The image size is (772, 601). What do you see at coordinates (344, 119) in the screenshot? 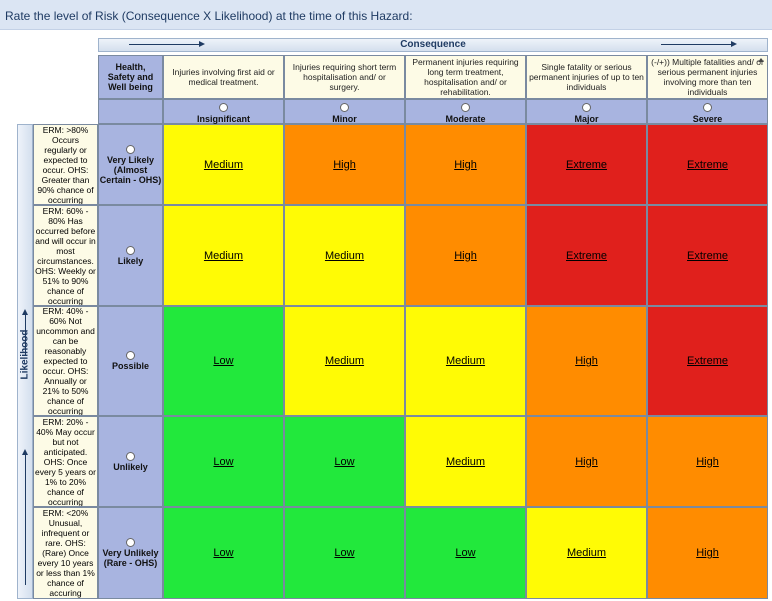
I see `consequence-label: Minor` at bounding box center [344, 119].